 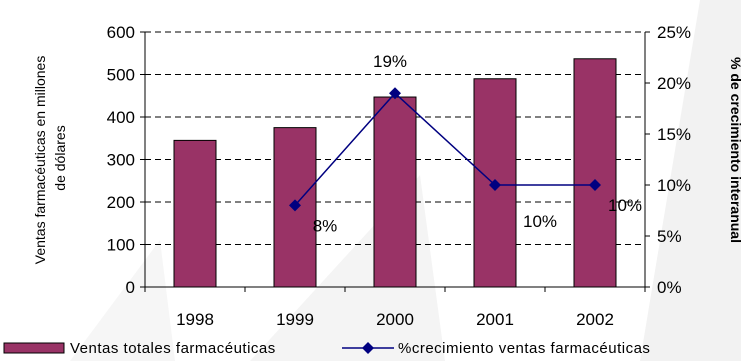 What do you see at coordinates (121, 75) in the screenshot?
I see `y-left-tick-label: 500` at bounding box center [121, 75].